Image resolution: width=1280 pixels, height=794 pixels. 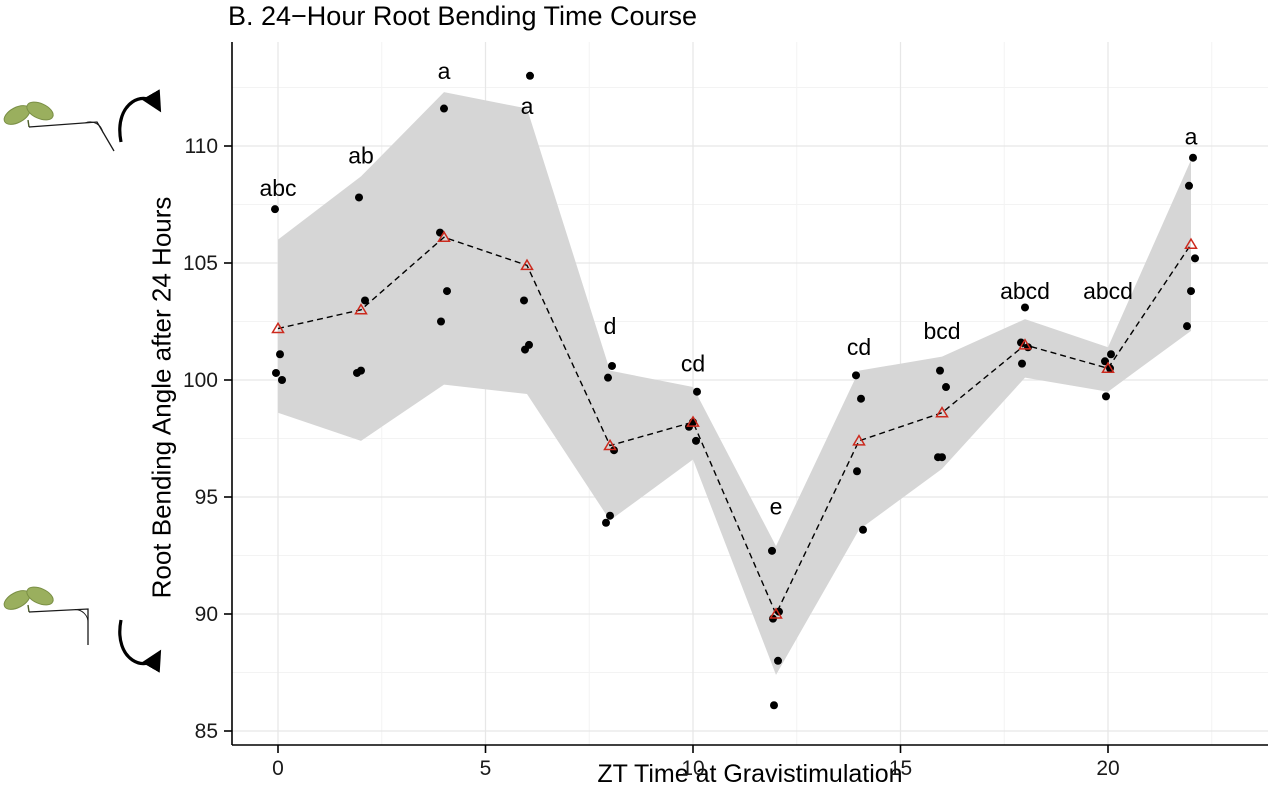 I want to click on y-tick-label: 85, so click(x=206, y=731).